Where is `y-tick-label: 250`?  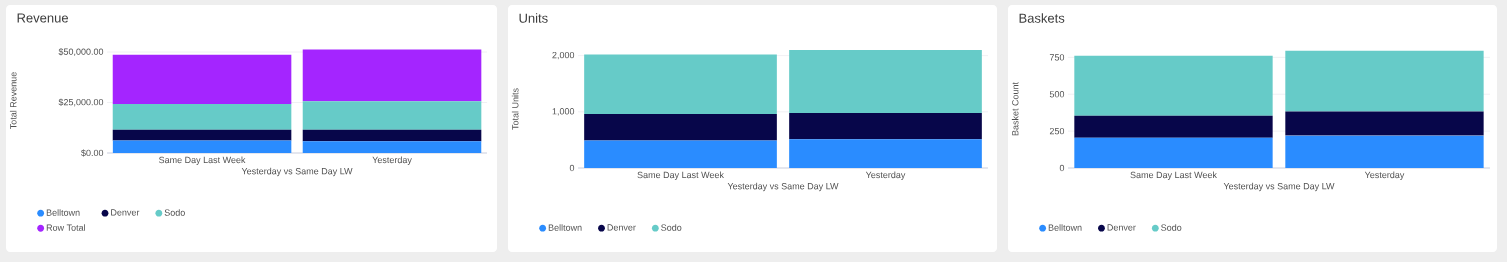 y-tick-label: 250 is located at coordinates (1057, 131).